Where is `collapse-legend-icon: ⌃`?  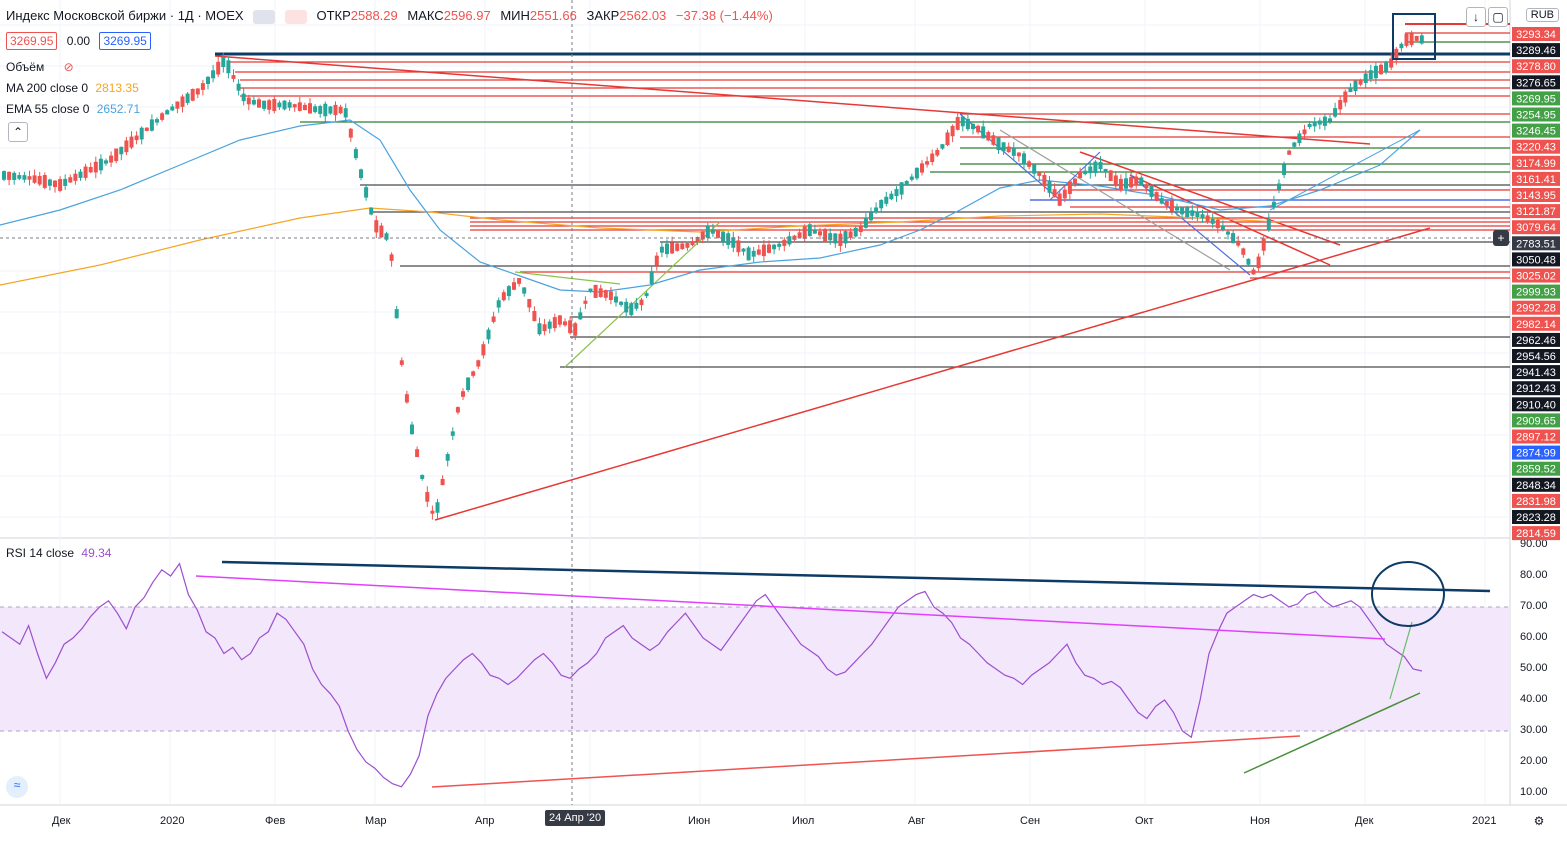
collapse-legend-icon: ⌃ is located at coordinates (18, 132).